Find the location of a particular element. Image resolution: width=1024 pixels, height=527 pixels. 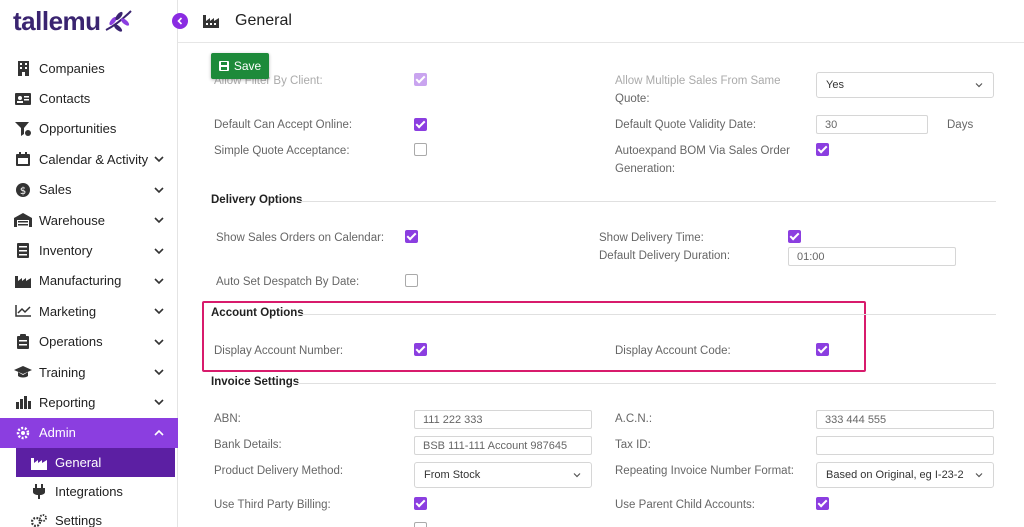

sidebar-item-inventory: Inventory is located at coordinates (89, 250).